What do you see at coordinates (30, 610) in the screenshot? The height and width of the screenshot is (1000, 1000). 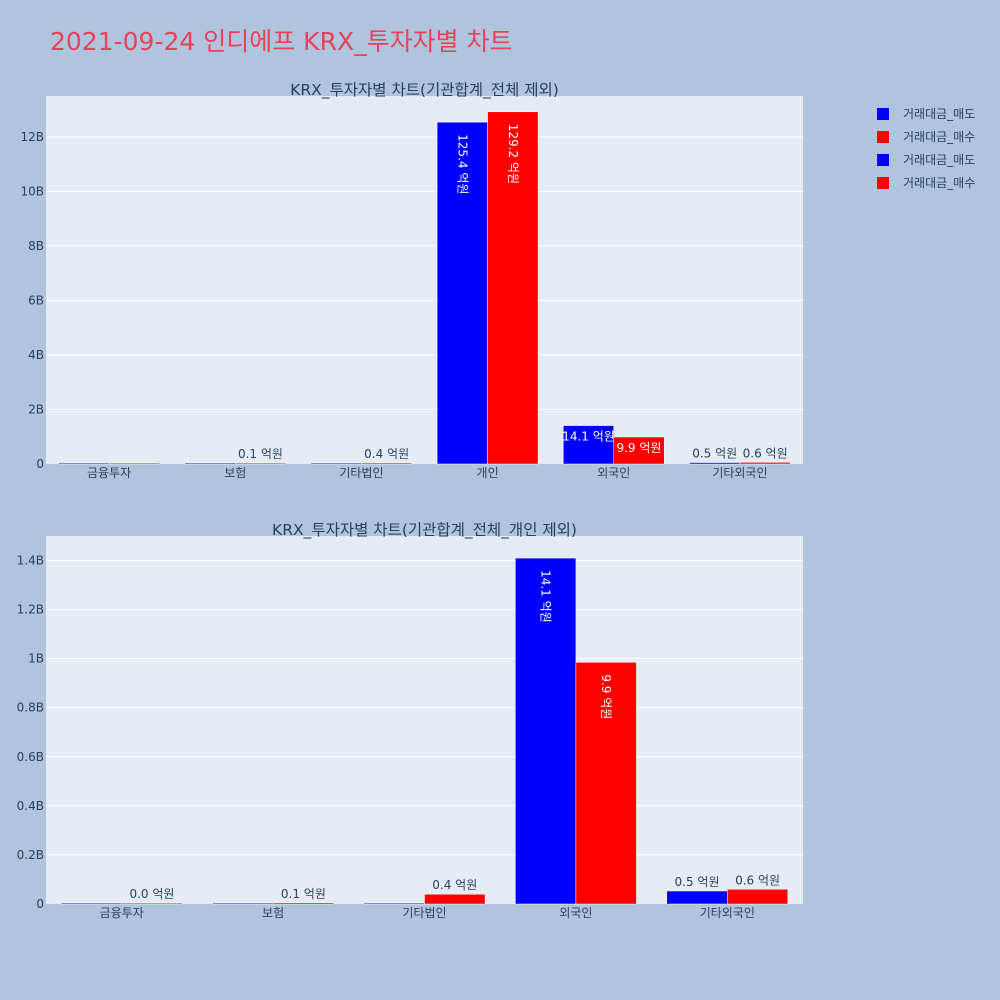 I see `y-tick-label: 1.2B` at bounding box center [30, 610].